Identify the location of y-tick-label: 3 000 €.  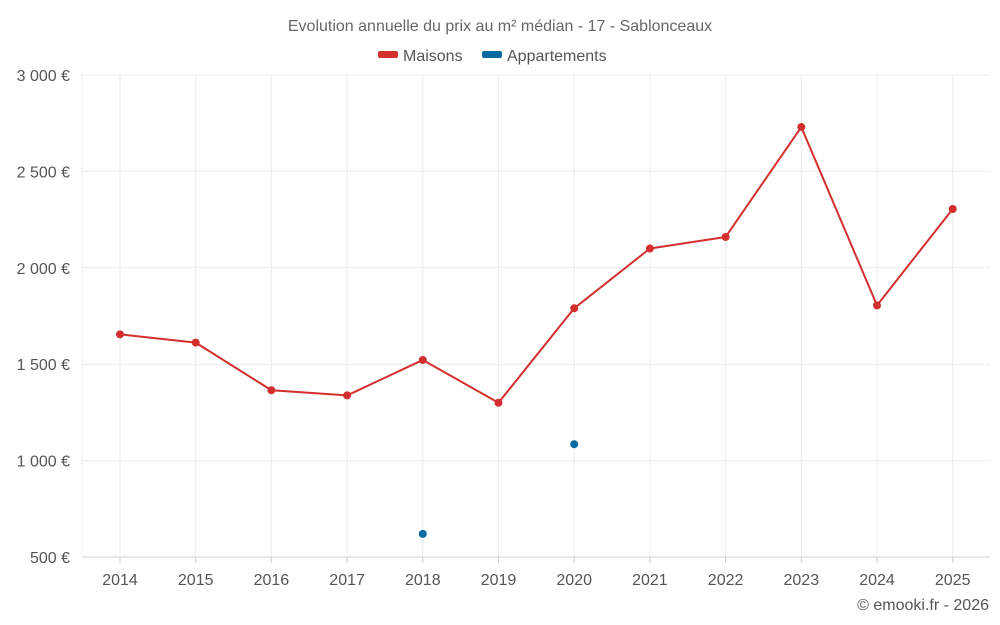
(43, 76).